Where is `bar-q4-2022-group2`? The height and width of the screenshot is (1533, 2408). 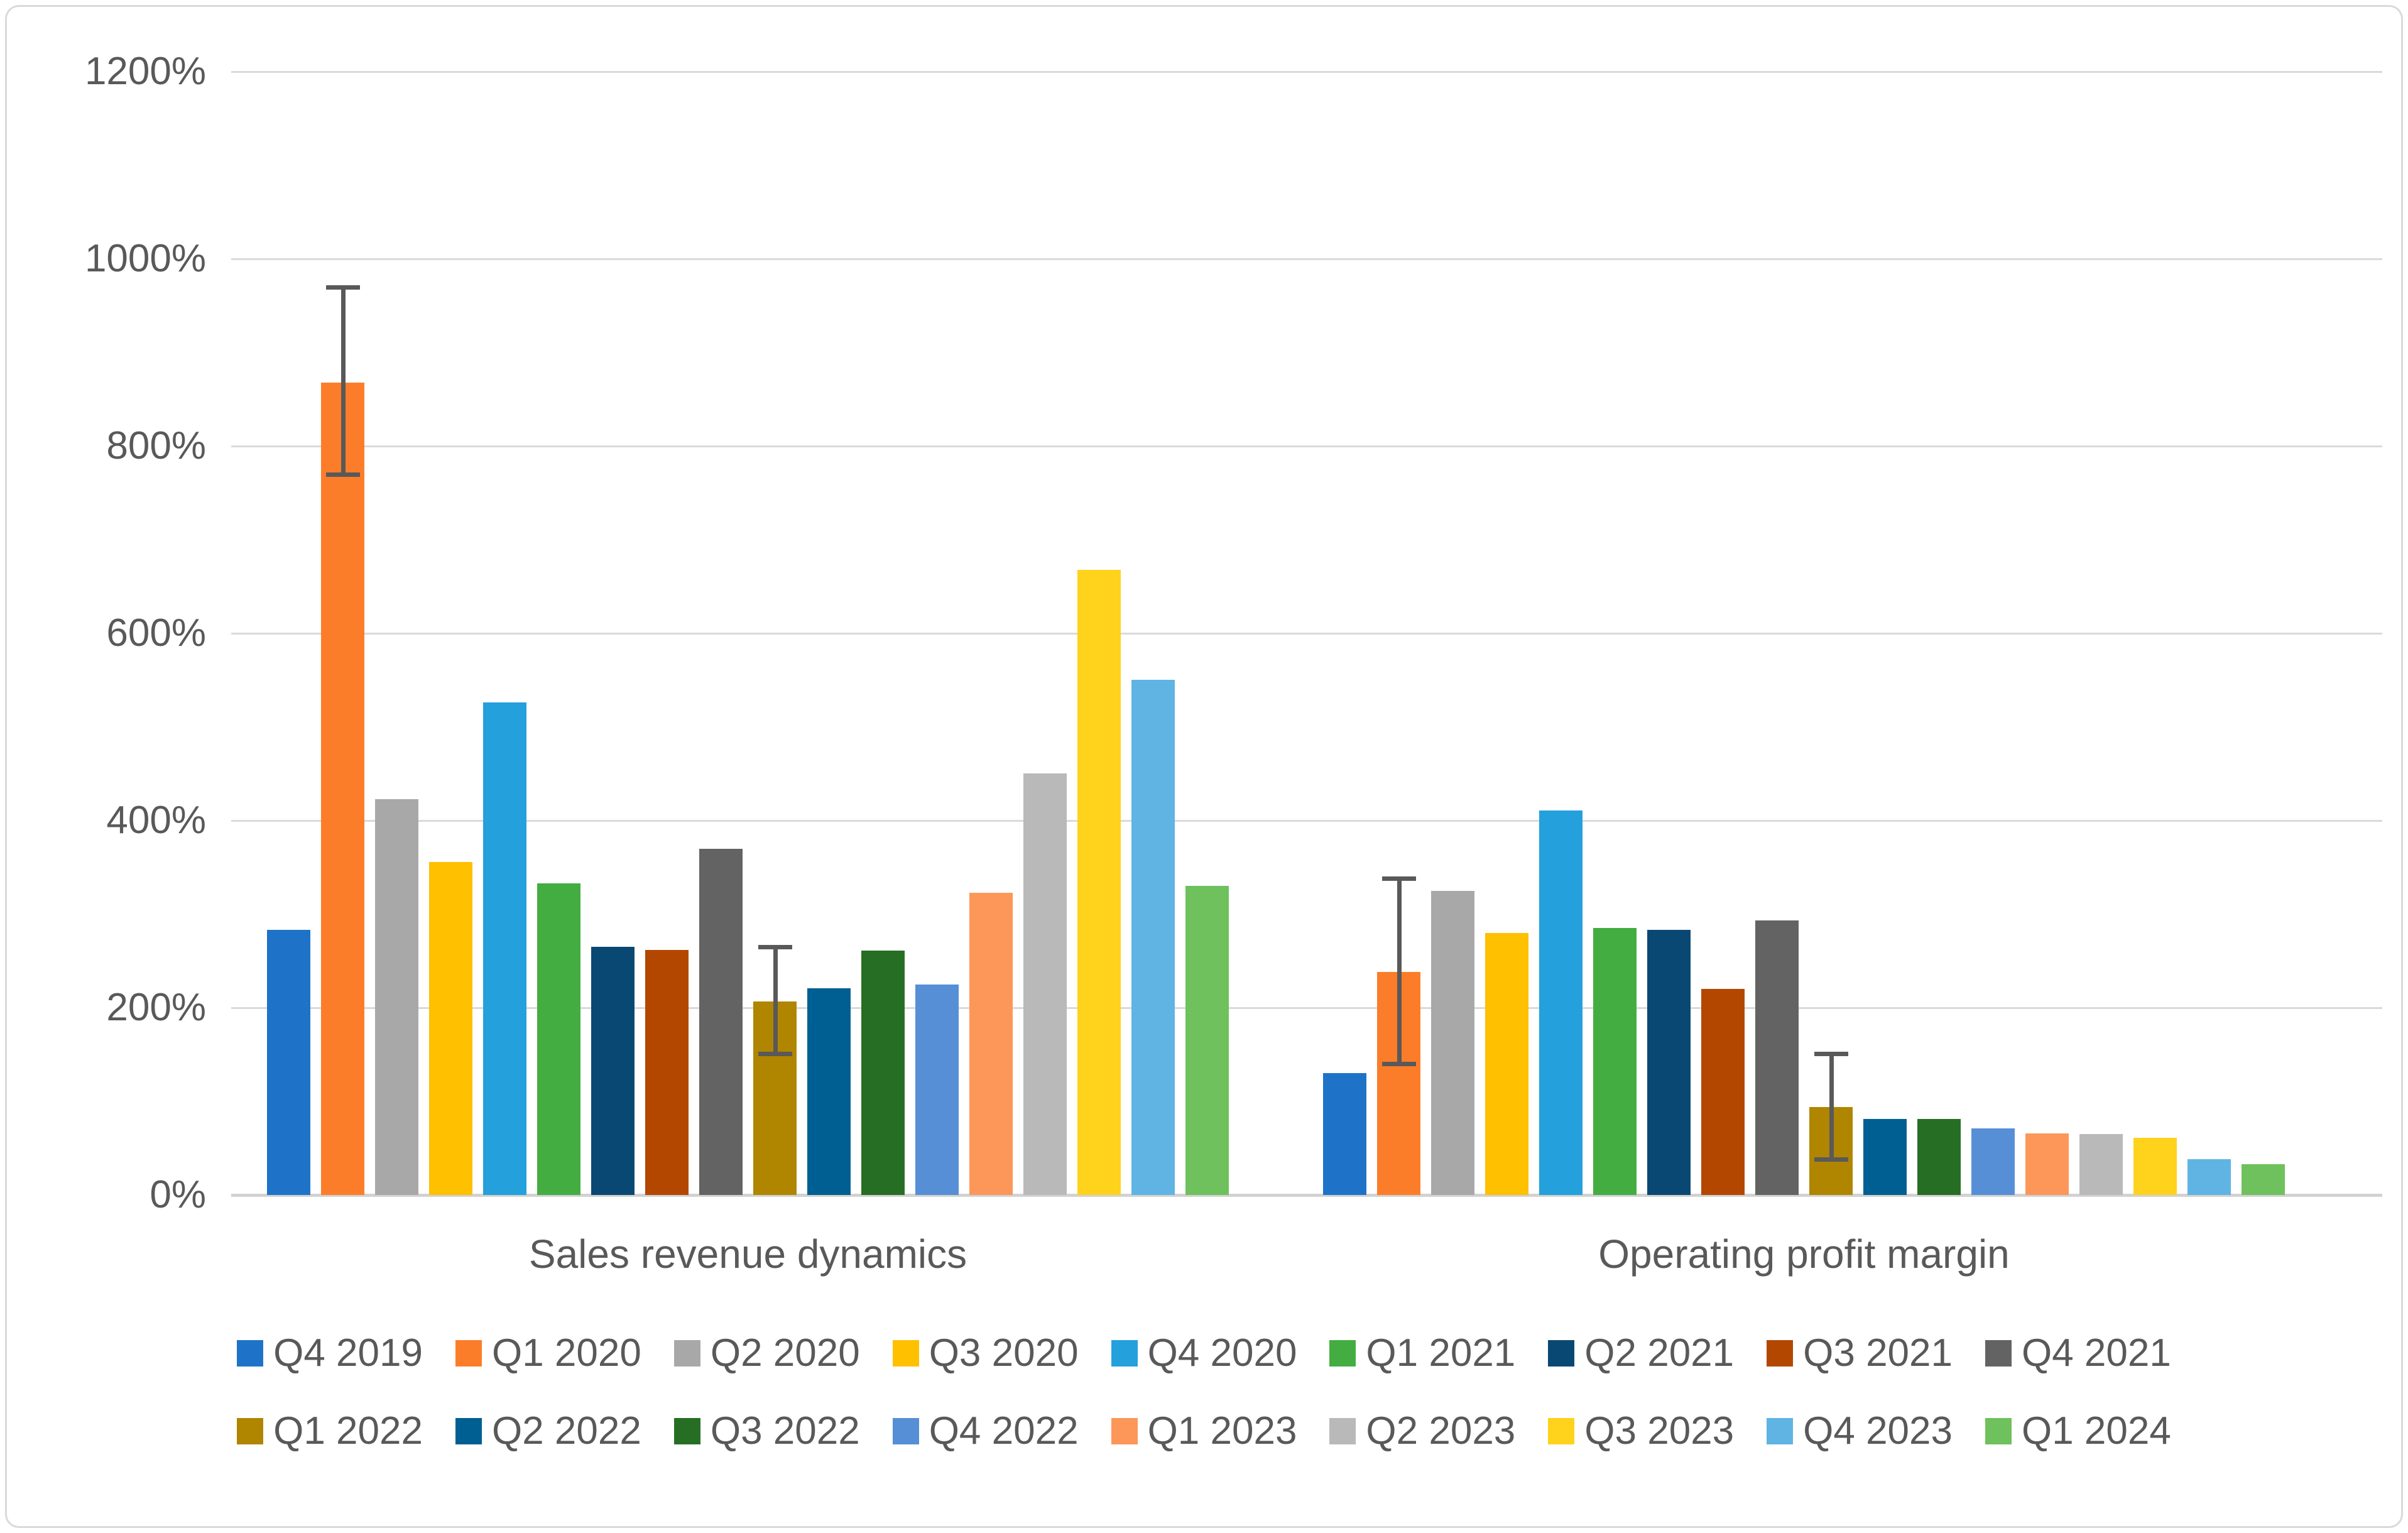
bar-q4-2022-group2 is located at coordinates (1993, 1161).